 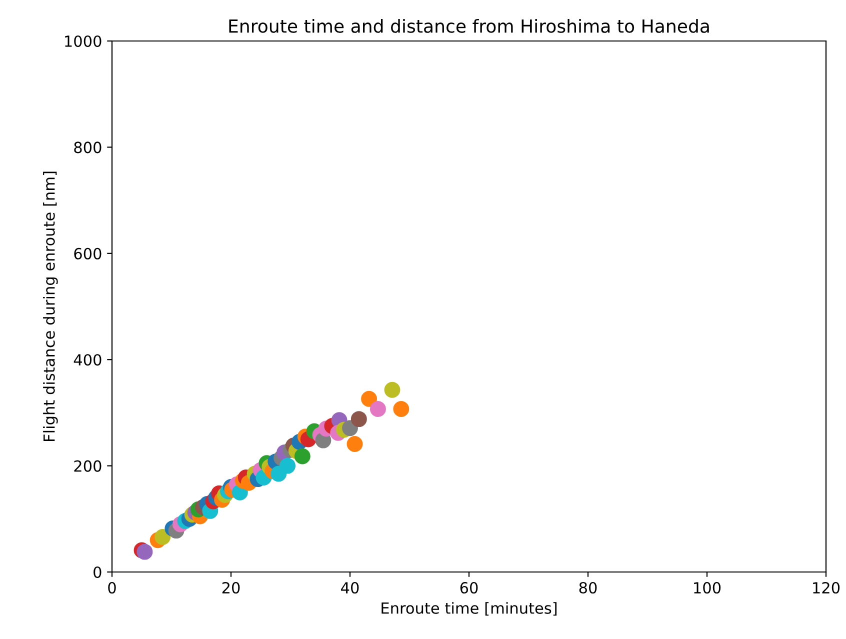 I want to click on x-tick-label: 80, so click(x=588, y=588).